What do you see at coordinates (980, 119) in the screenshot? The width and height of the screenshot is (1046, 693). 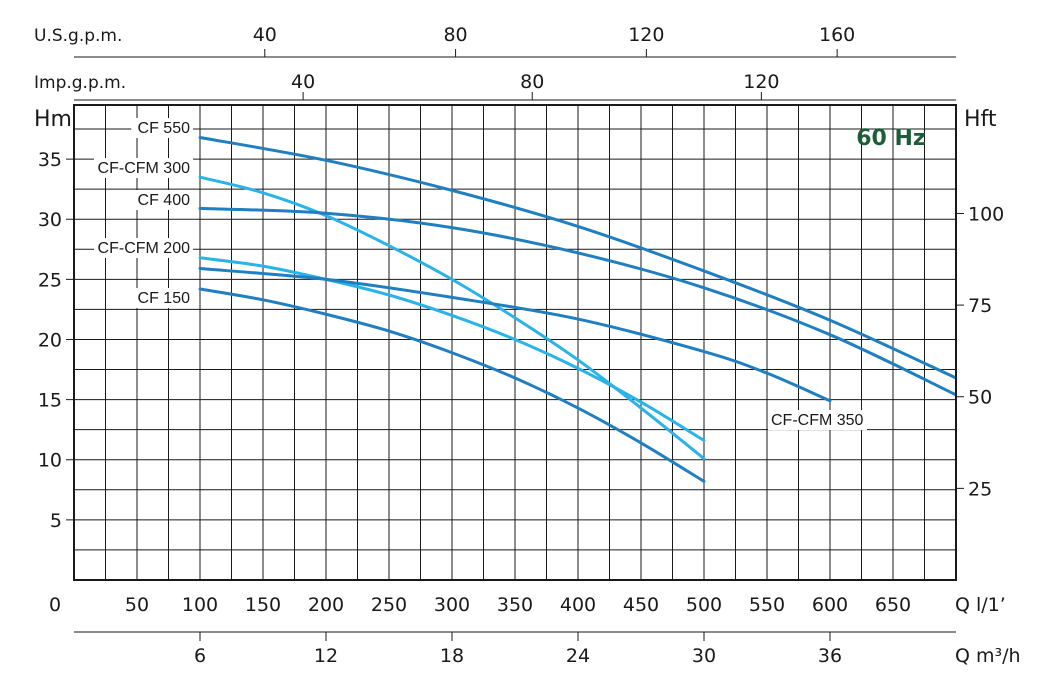 I see `y-axis-label-right: Hft` at bounding box center [980, 119].